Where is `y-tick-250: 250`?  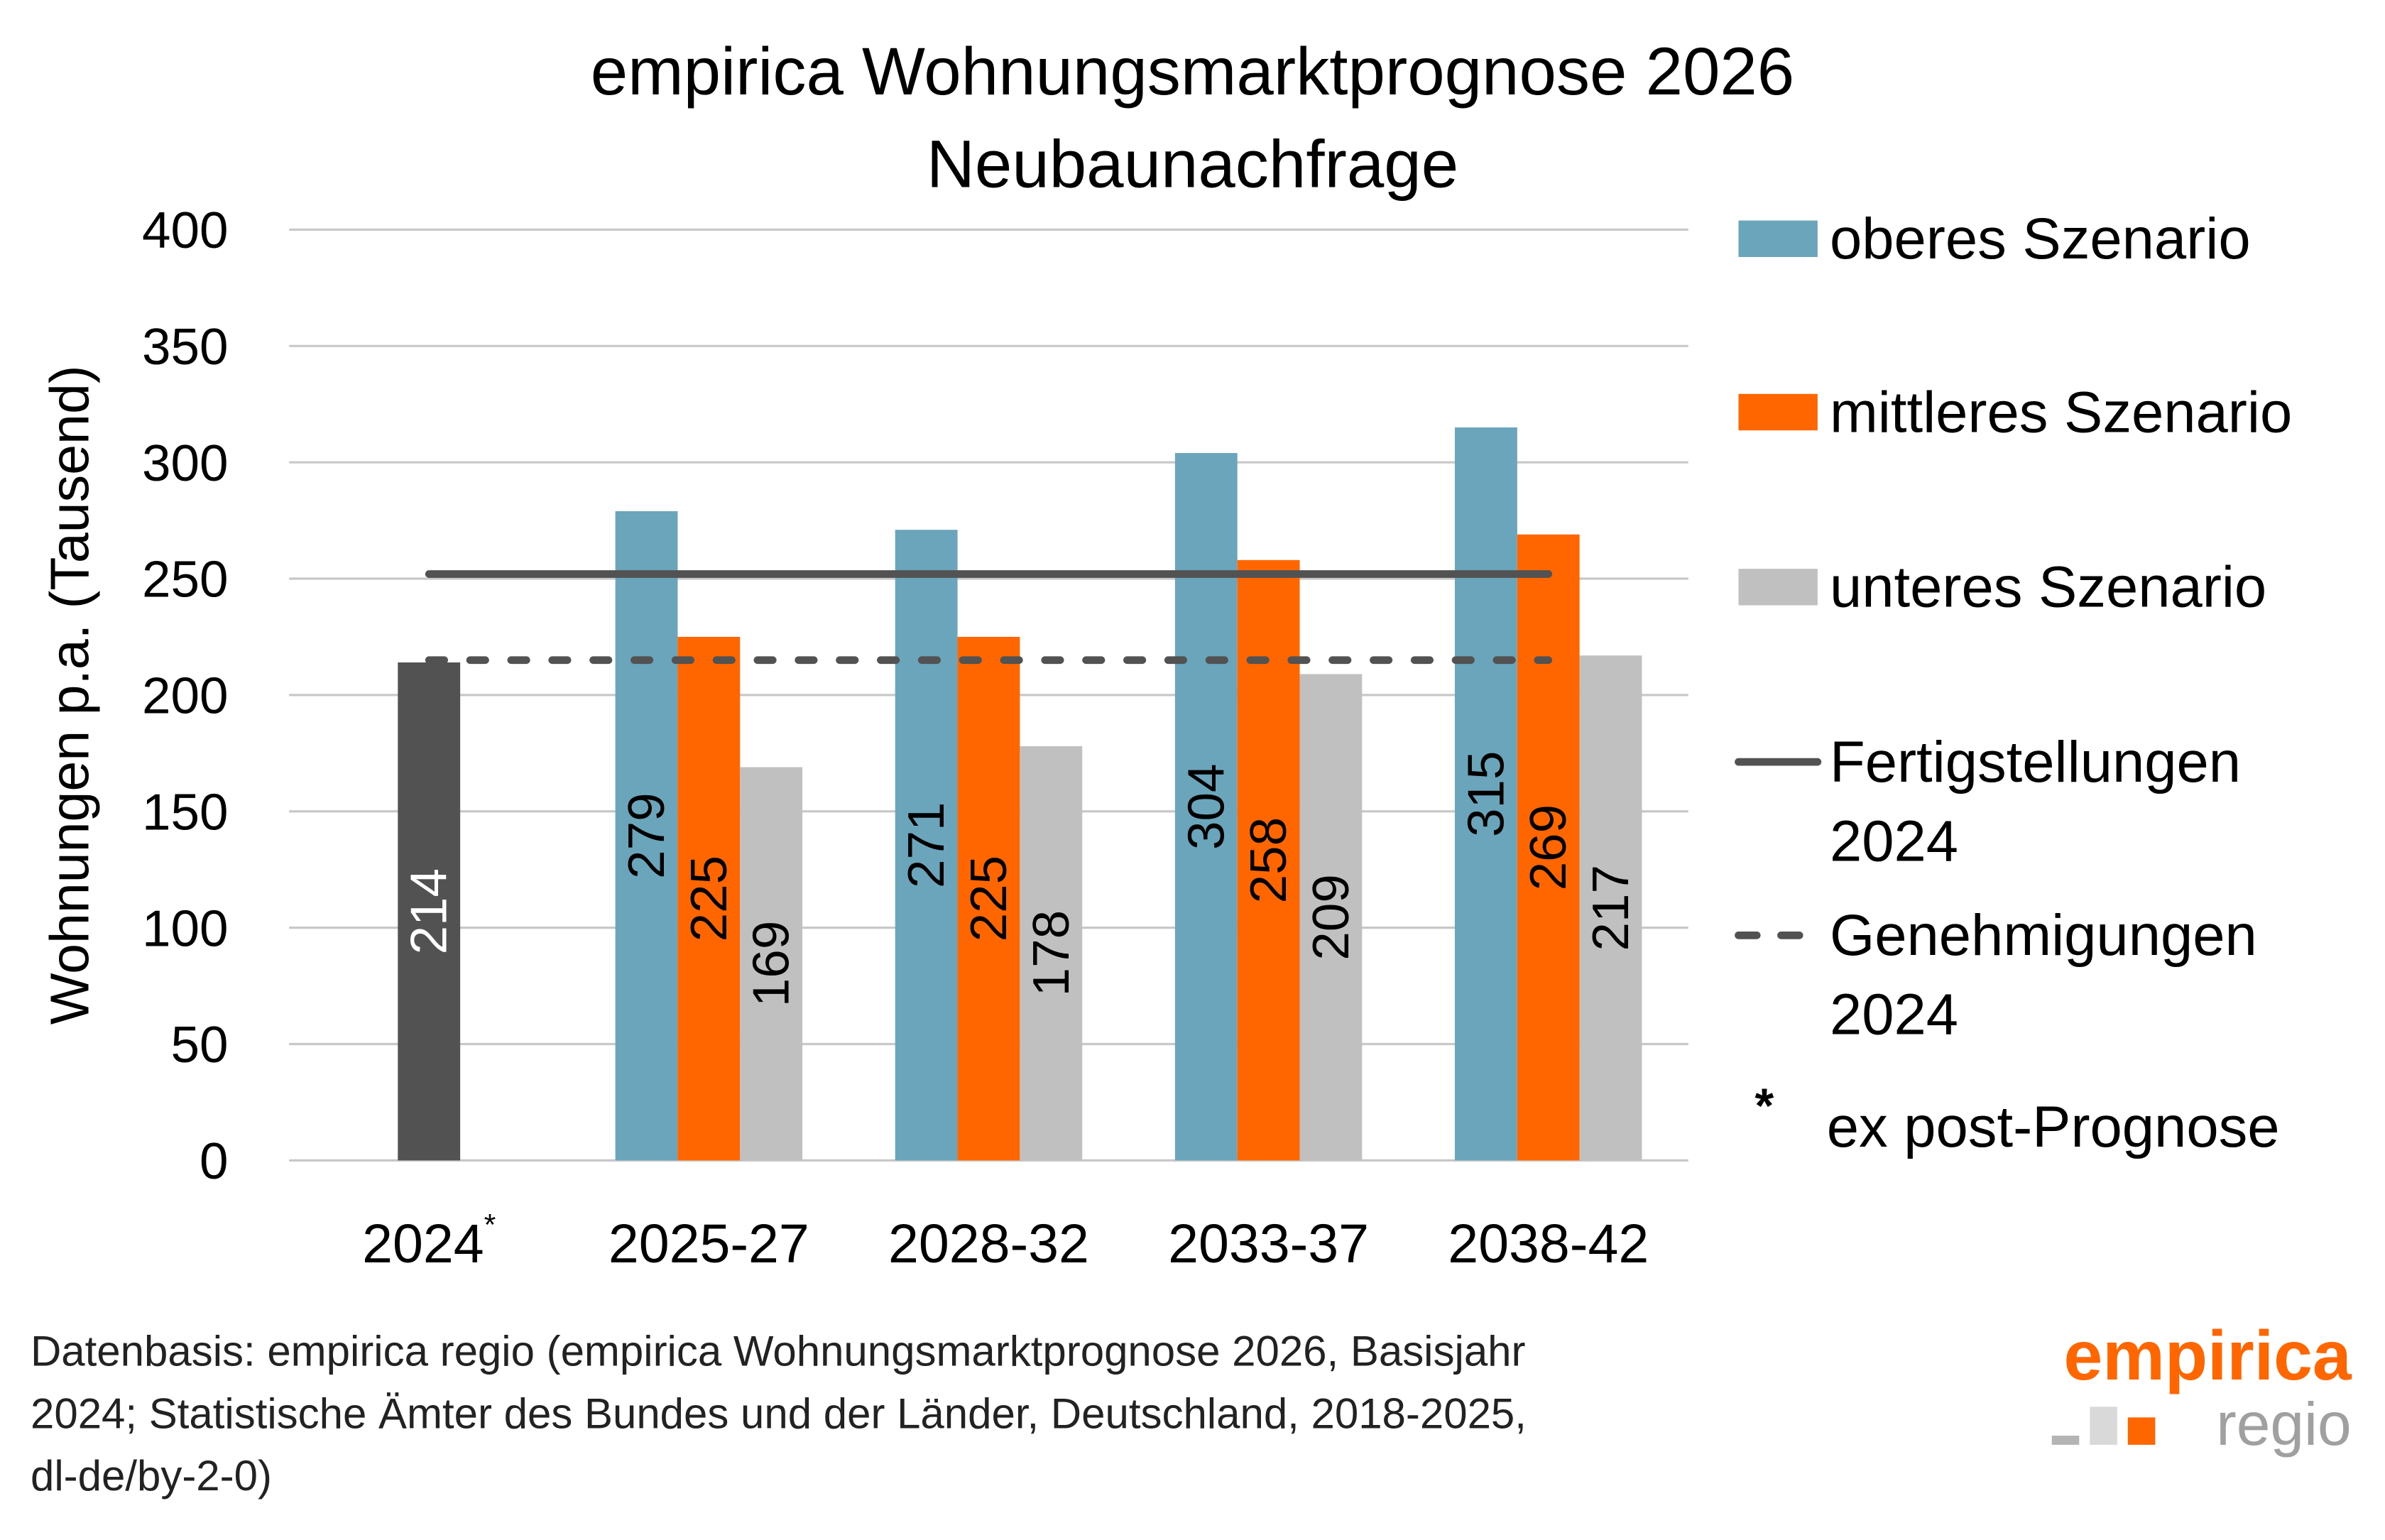 y-tick-250: 250 is located at coordinates (186, 579).